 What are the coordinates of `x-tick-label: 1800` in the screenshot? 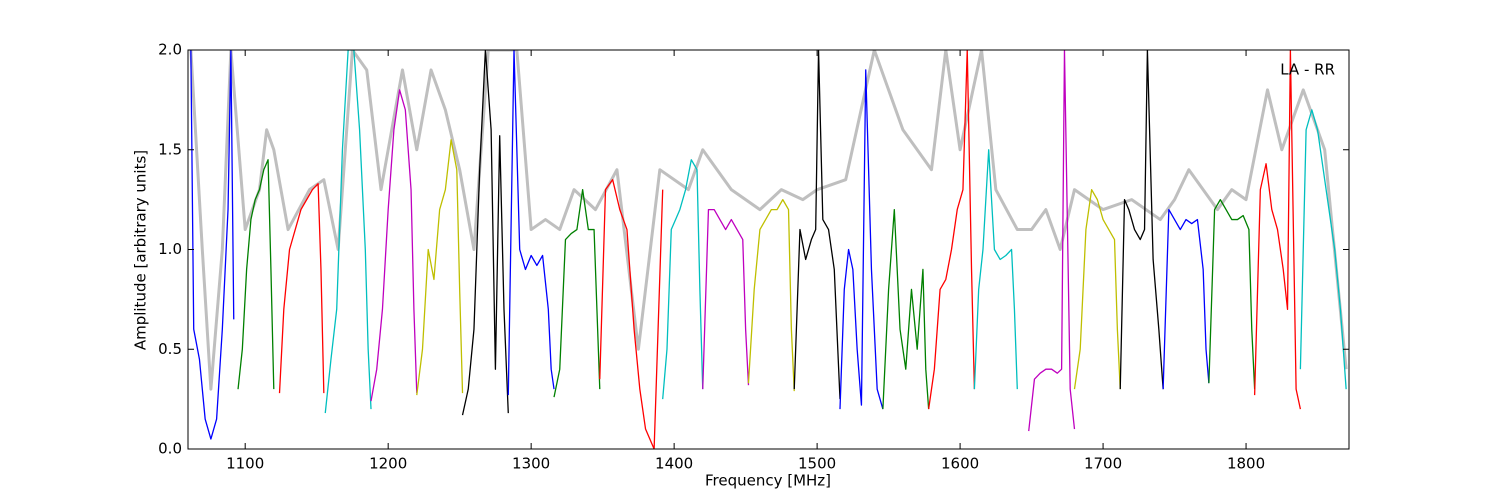 It's located at (1246, 464).